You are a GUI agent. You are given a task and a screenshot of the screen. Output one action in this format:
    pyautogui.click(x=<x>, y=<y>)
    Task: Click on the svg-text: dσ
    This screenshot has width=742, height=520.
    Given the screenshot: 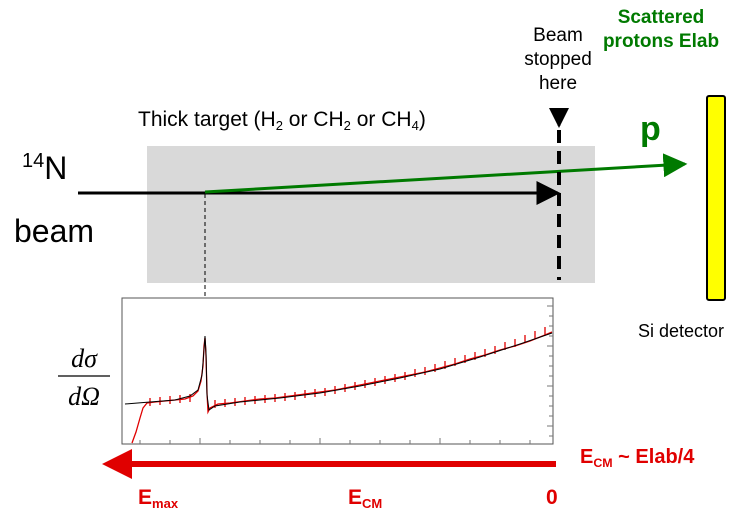 What is the action you would take?
    pyautogui.click(x=84, y=358)
    